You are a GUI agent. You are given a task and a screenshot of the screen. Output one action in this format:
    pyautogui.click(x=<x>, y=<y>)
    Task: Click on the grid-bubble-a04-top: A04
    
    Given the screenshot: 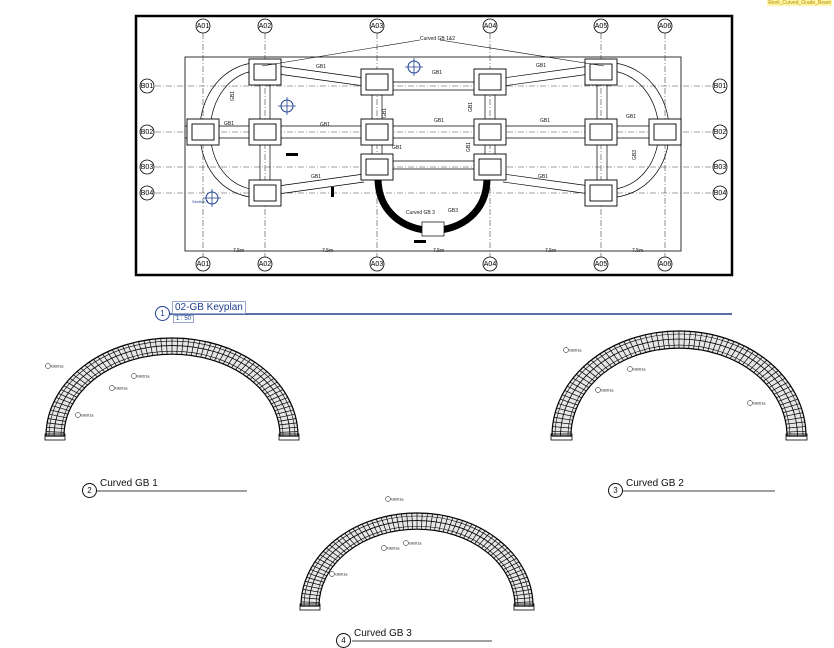 What is the action you would take?
    pyautogui.click(x=490, y=26)
    